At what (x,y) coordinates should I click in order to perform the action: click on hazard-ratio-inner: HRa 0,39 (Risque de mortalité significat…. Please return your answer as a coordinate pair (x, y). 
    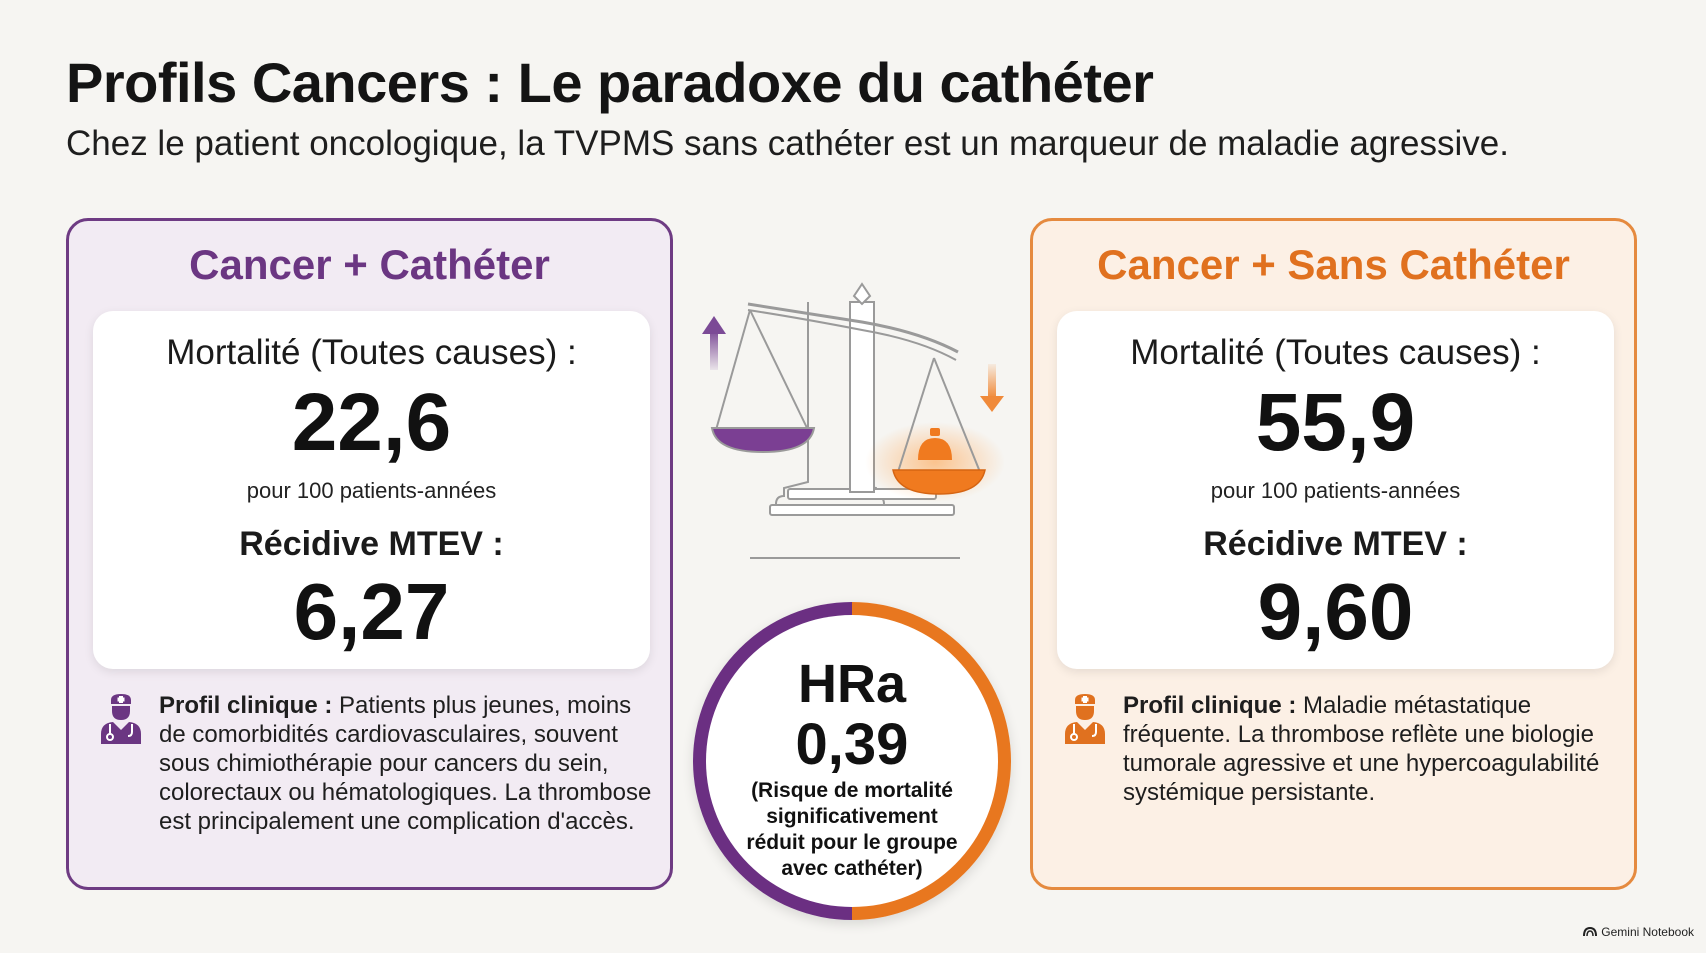
    Looking at the image, I should click on (852, 761).